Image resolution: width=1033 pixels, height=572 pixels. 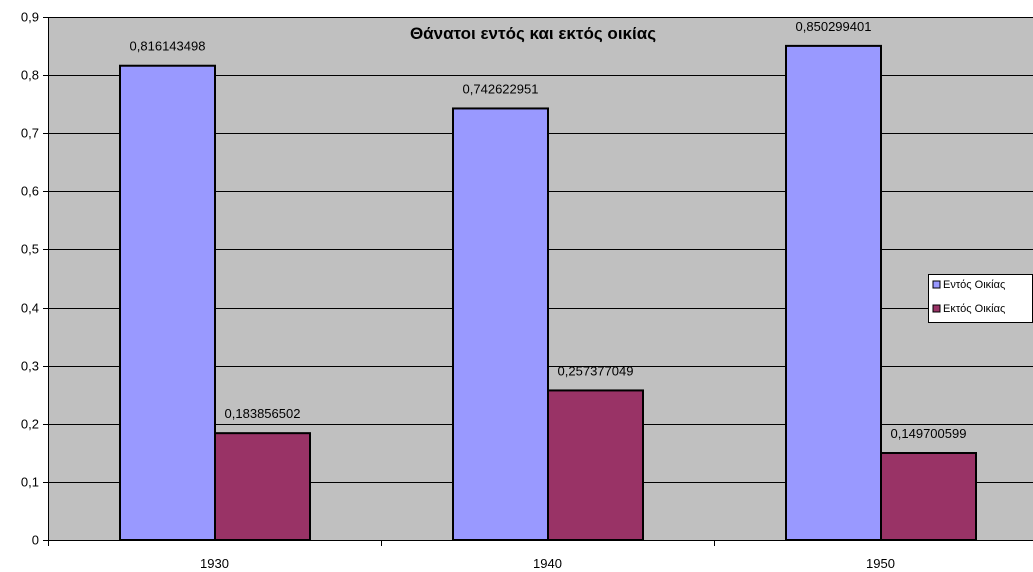 What do you see at coordinates (30, 482) in the screenshot?
I see `y-tick-label: 0,1` at bounding box center [30, 482].